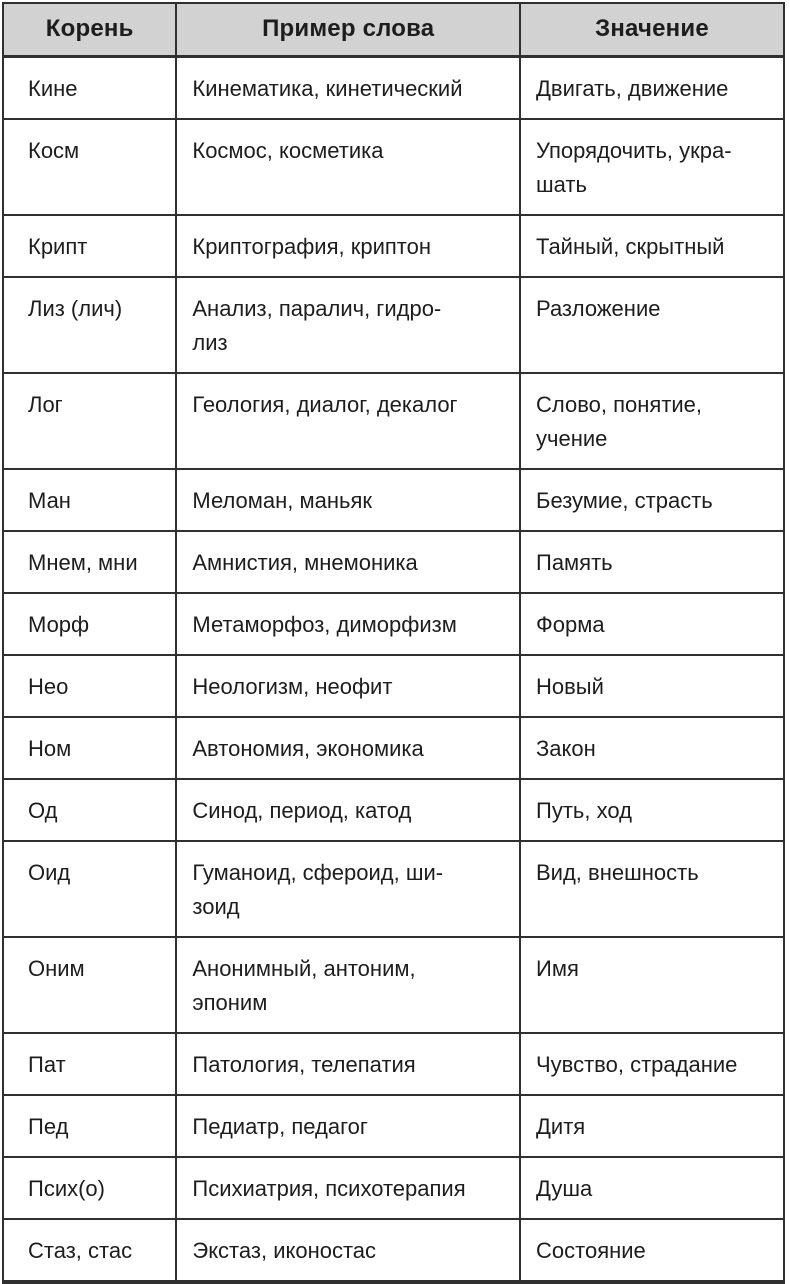 Image resolution: width=790 pixels, height=1284 pixels. Describe the element at coordinates (652, 1064) in the screenshot. I see `cell-meaning: Чувство, страдание` at that location.